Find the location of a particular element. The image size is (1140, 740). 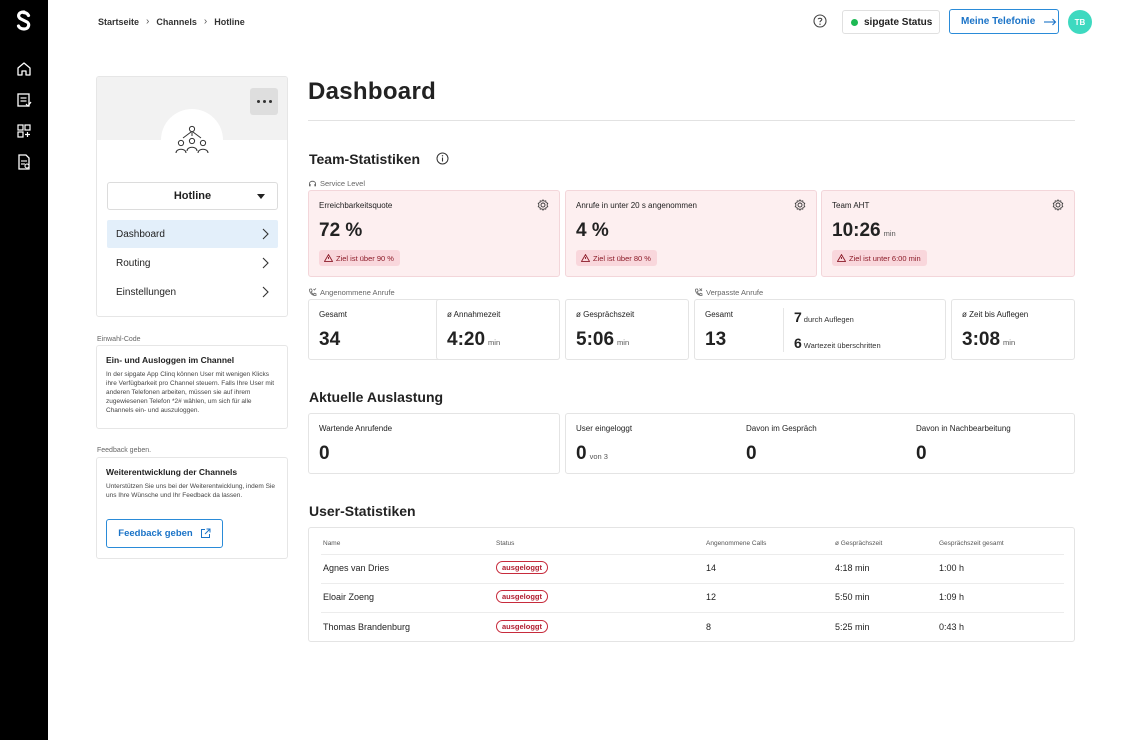

load-heading: Aktuelle Auslastung is located at coordinates (376, 397).